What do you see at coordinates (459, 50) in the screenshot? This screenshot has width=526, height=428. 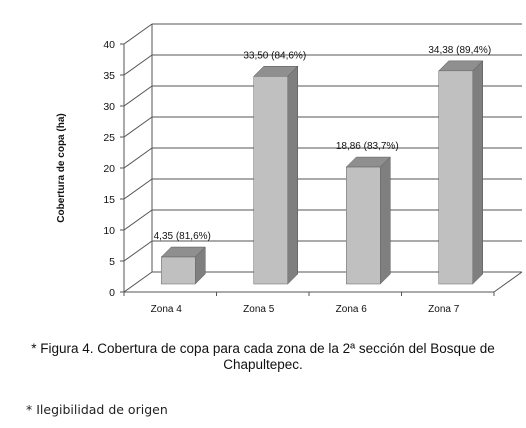 I see `data-label: 34,38 (89,4%)` at bounding box center [459, 50].